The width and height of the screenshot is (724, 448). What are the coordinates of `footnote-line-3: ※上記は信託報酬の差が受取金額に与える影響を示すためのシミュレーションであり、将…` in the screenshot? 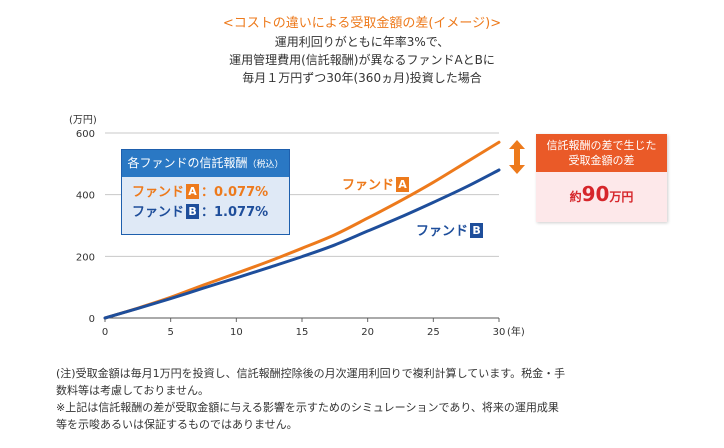 It's located at (307, 407).